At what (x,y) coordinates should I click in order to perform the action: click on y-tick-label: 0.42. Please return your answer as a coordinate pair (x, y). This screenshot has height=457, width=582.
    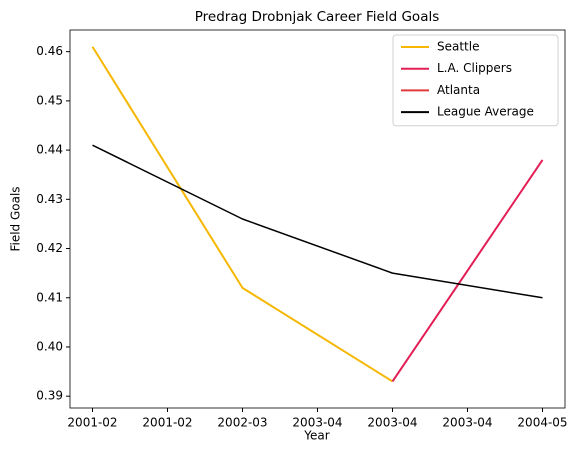
    Looking at the image, I should click on (49, 248).